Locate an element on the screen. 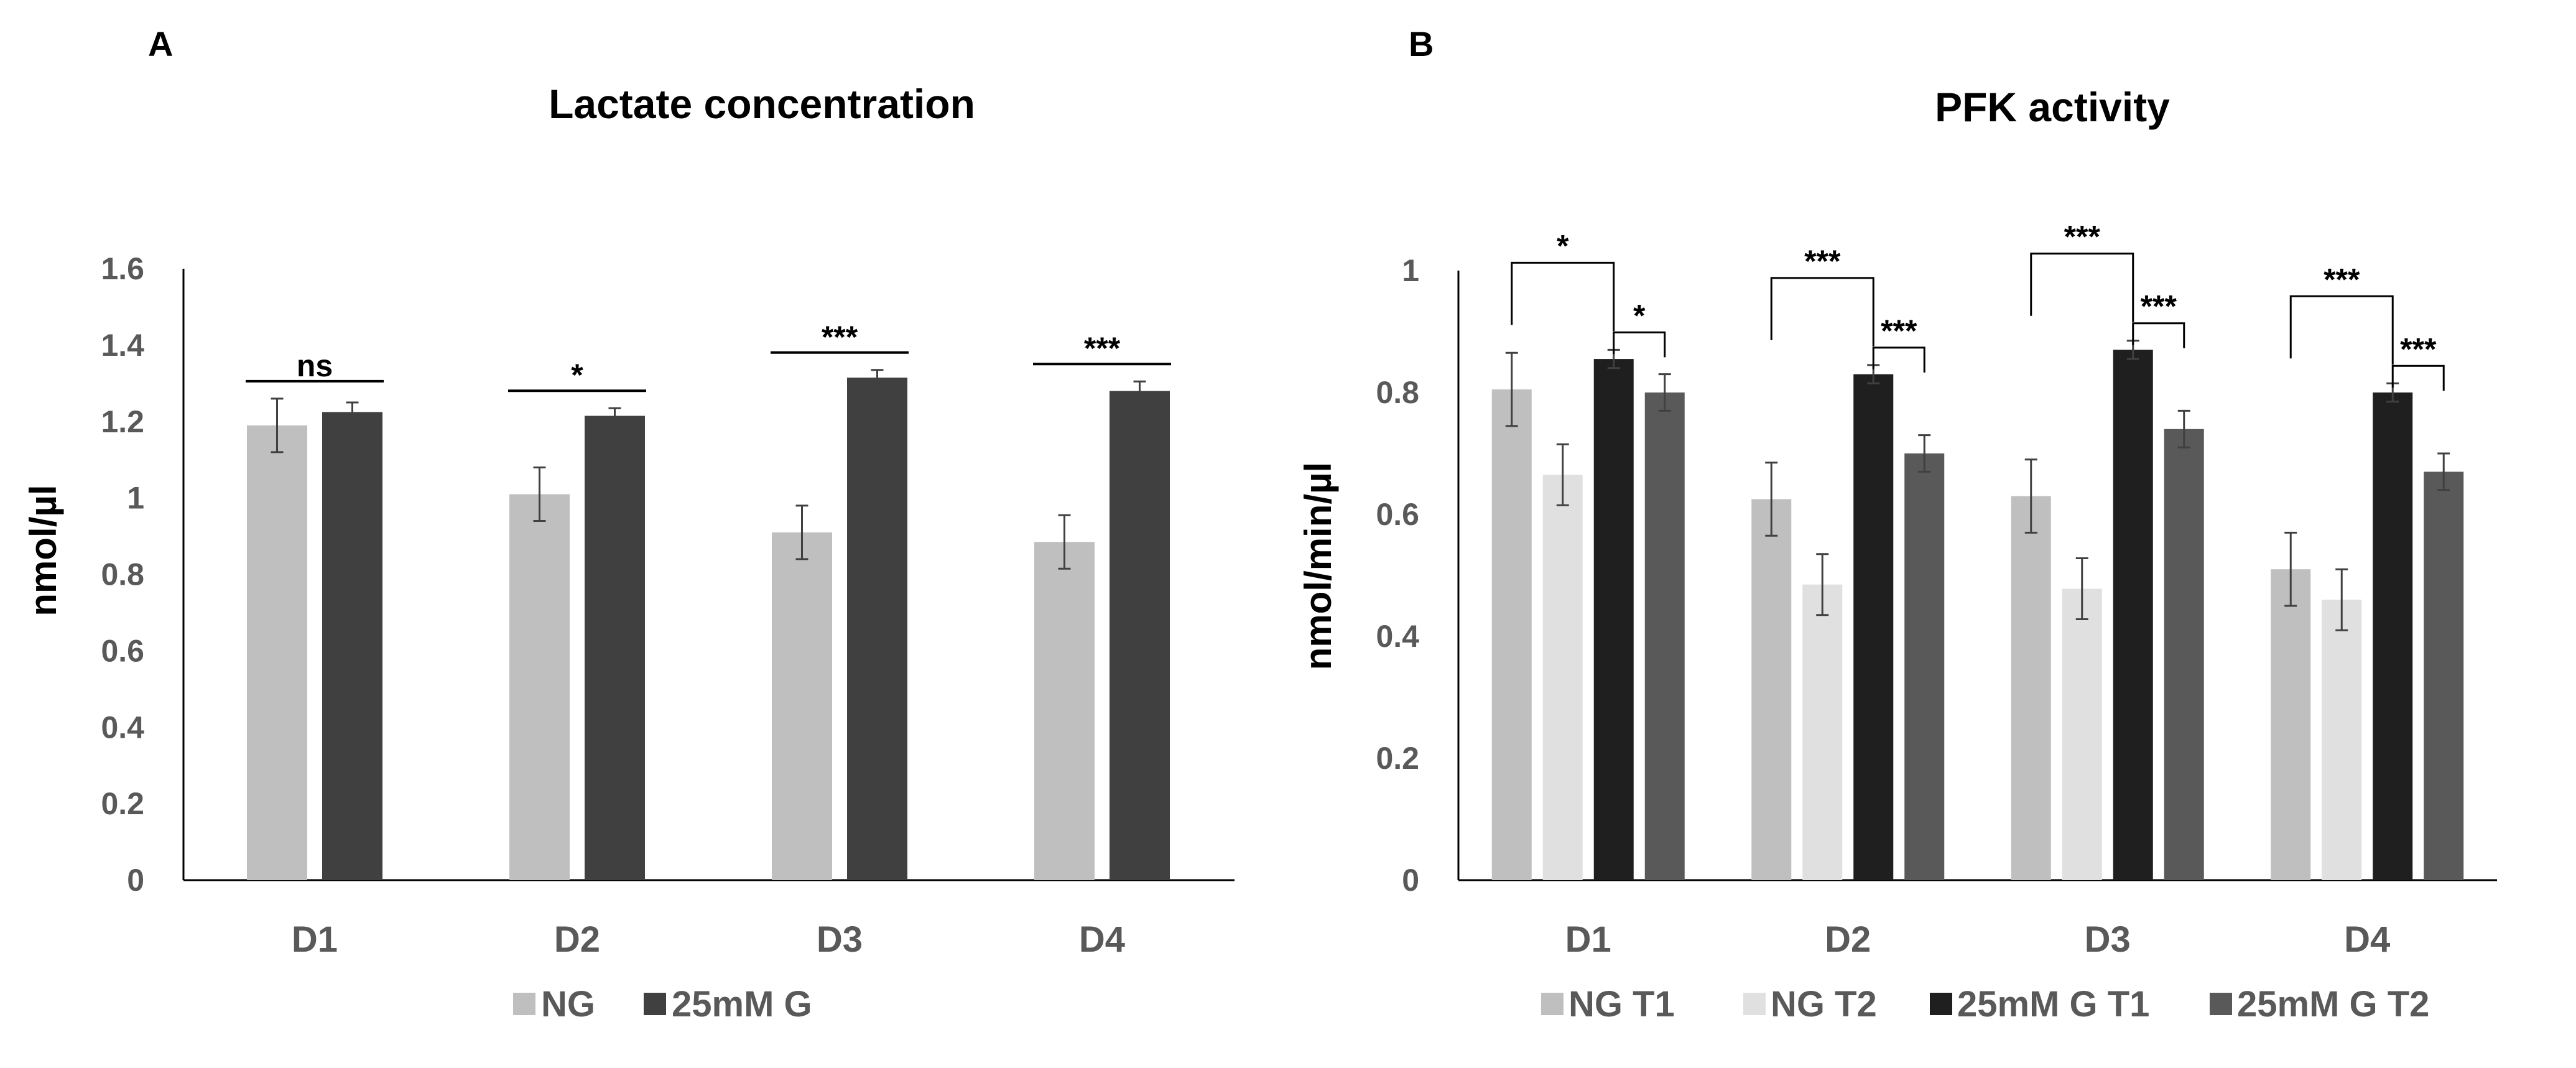 The height and width of the screenshot is (1068, 2576). panel-a-y-tick-label: 0 is located at coordinates (135, 880).